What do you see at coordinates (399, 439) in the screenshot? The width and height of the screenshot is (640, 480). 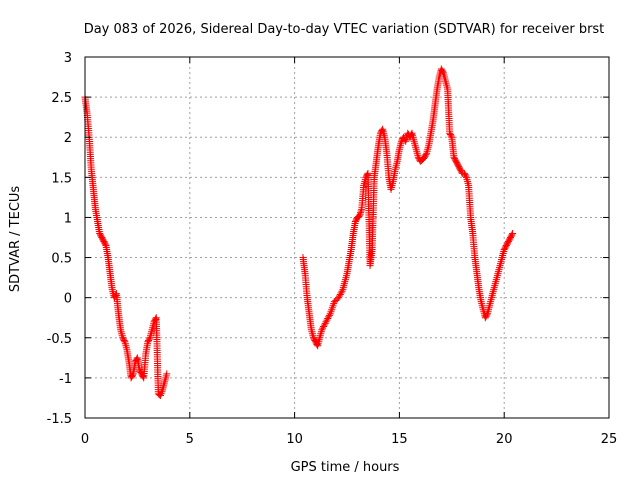 I see `x-tick-label: 15` at bounding box center [399, 439].